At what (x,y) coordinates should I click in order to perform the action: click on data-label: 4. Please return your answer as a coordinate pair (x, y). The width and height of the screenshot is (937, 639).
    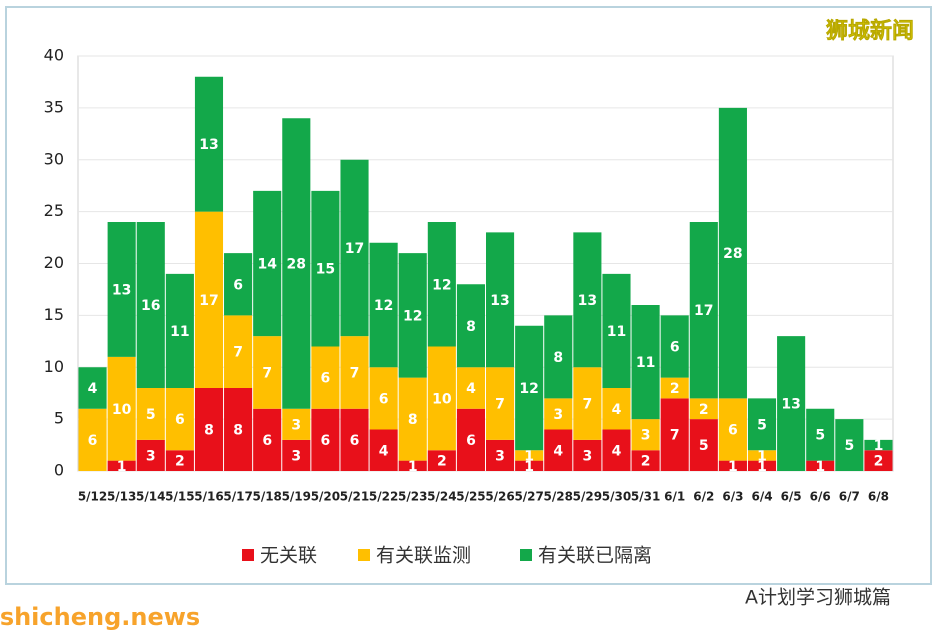
    Looking at the image, I should click on (617, 451).